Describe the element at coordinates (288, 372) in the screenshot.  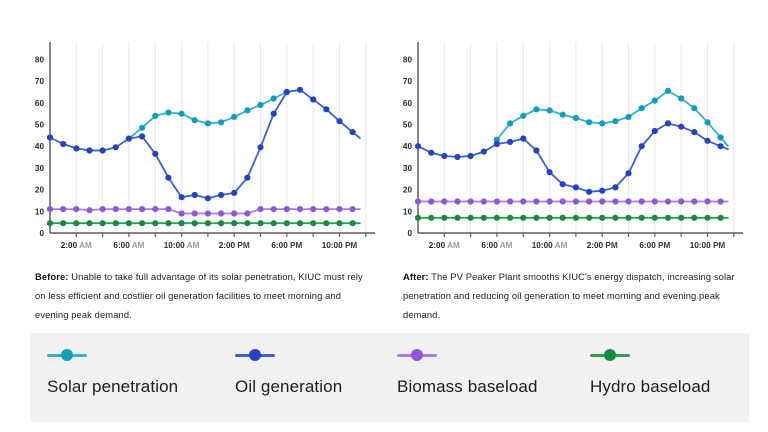
I see `legend-item-oil-generation: Oil generation` at that location.